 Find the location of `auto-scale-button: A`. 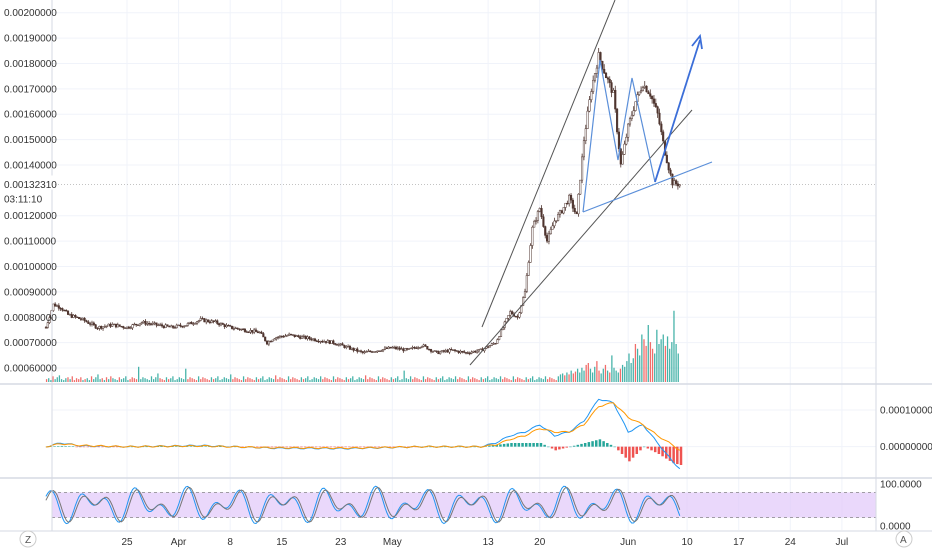

auto-scale-button: A is located at coordinates (904, 539).